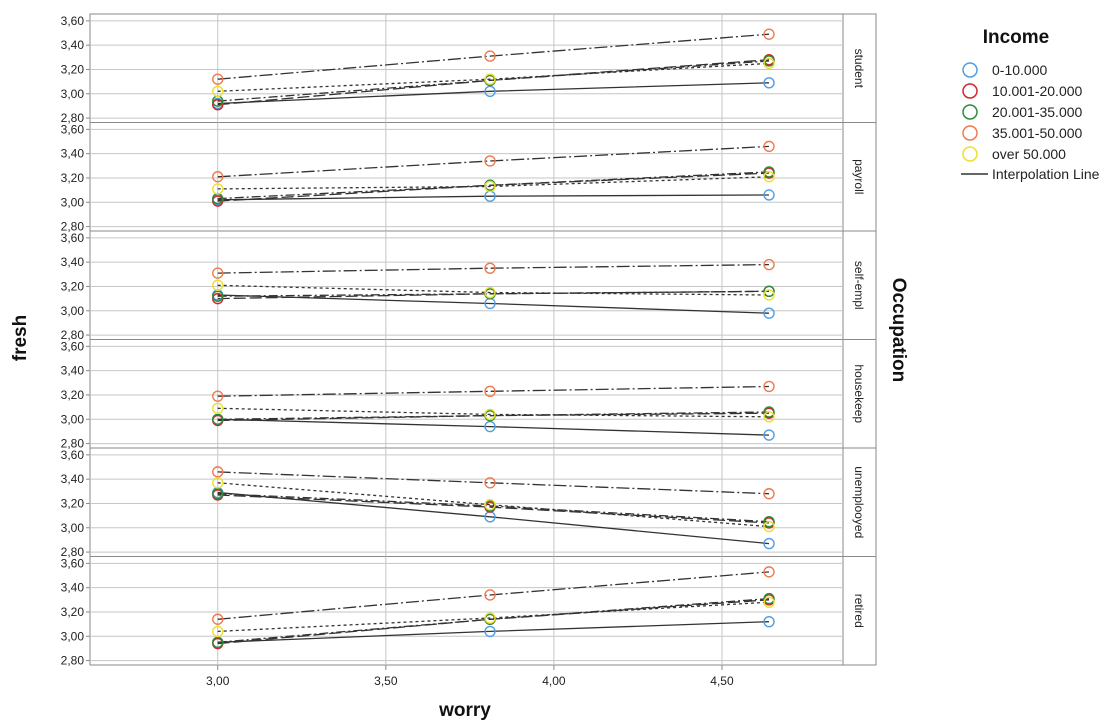  I want to click on y-axis-title: fresh, so click(20, 338).